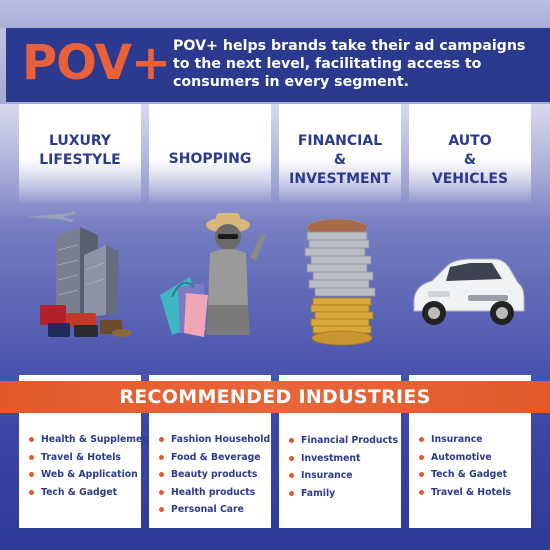 The image size is (550, 550). What do you see at coordinates (80, 150) in the screenshot?
I see `category-title-luxury: LUXURY LIFESTYLE` at bounding box center [80, 150].